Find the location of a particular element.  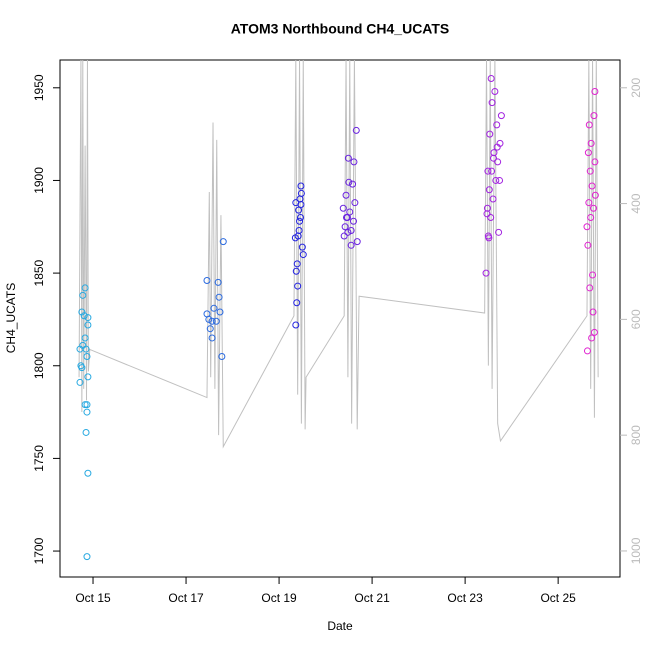

y2-tick-label: 1000 is located at coordinates (636, 550).